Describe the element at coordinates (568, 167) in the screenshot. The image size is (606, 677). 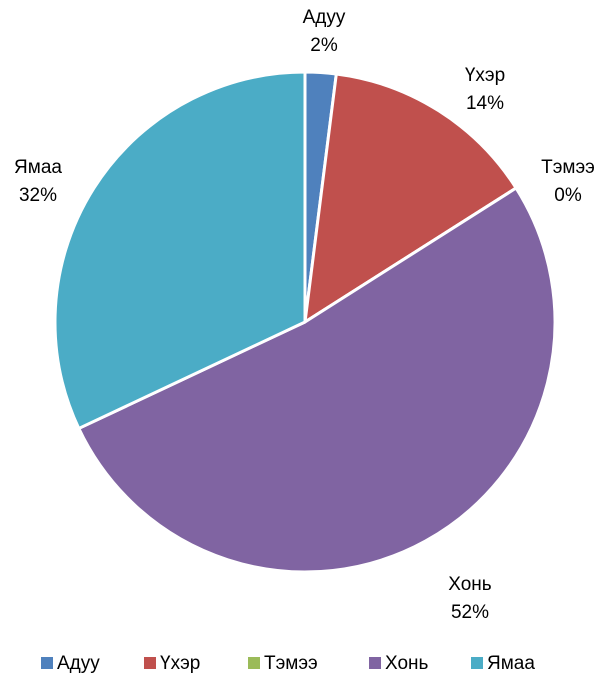
I see `slice-category-label: Тэмээ` at that location.